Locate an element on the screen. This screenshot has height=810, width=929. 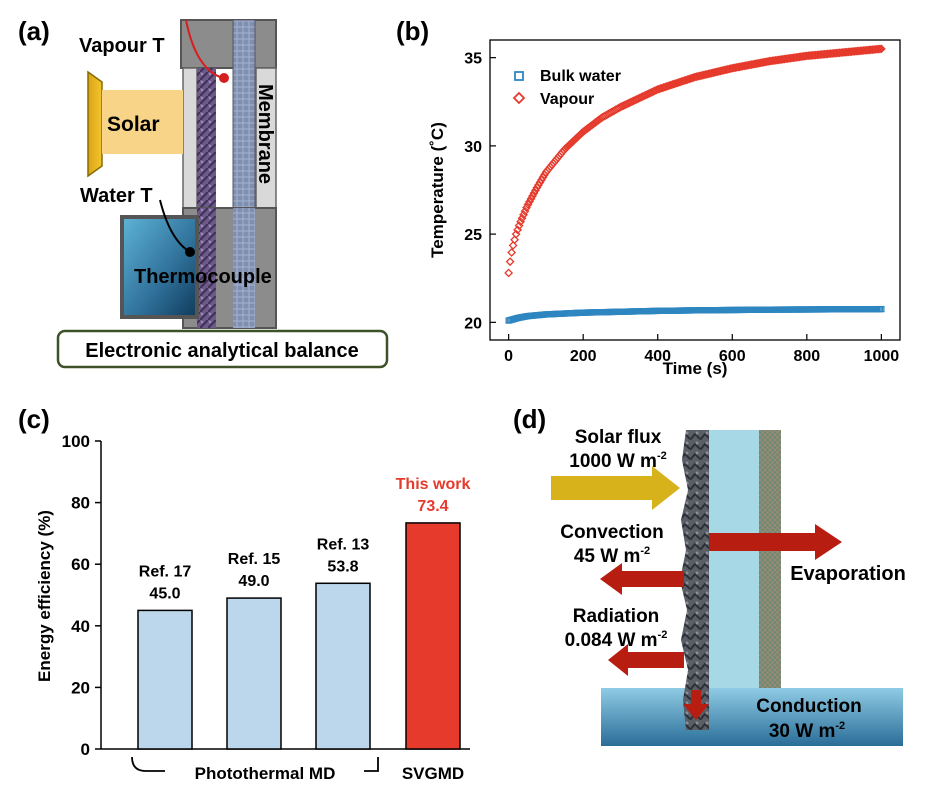
convection-label: Convection is located at coordinates (611, 532).